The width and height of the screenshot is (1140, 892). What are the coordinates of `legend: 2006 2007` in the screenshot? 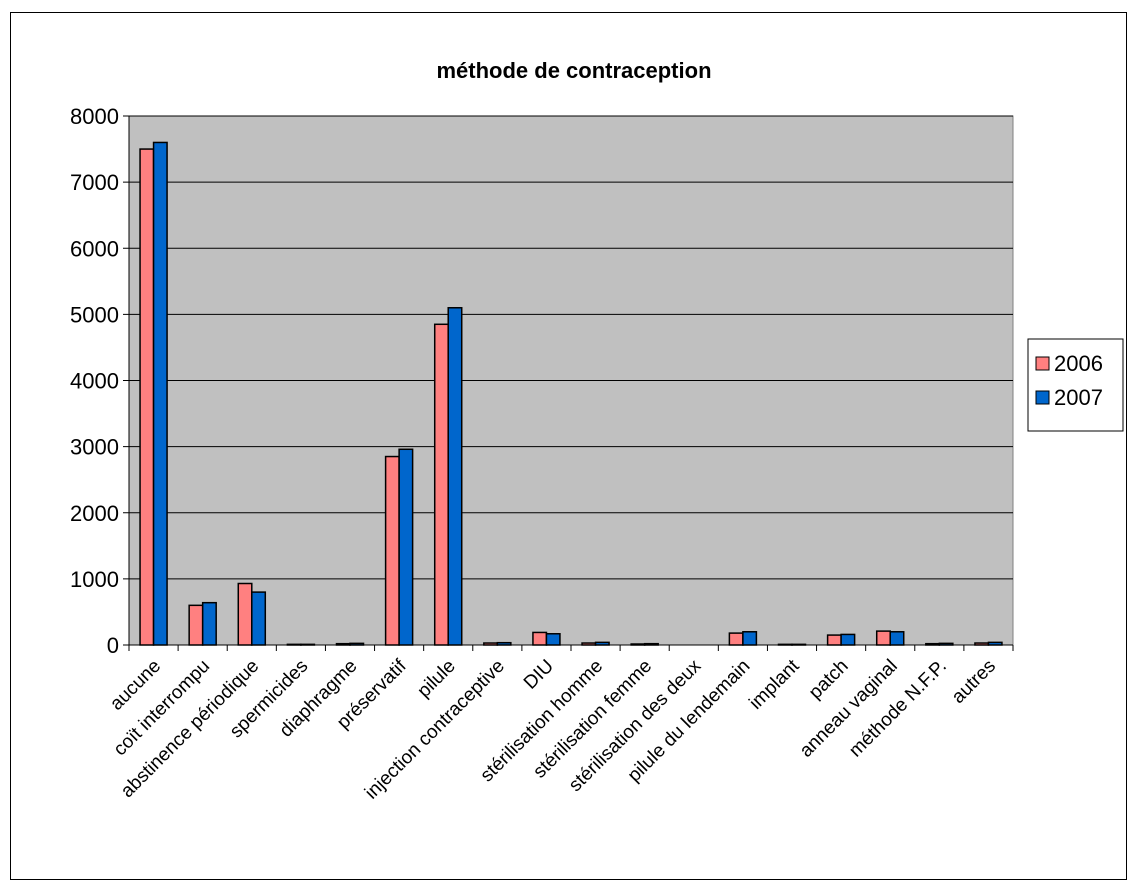 It's located at (1075, 385).